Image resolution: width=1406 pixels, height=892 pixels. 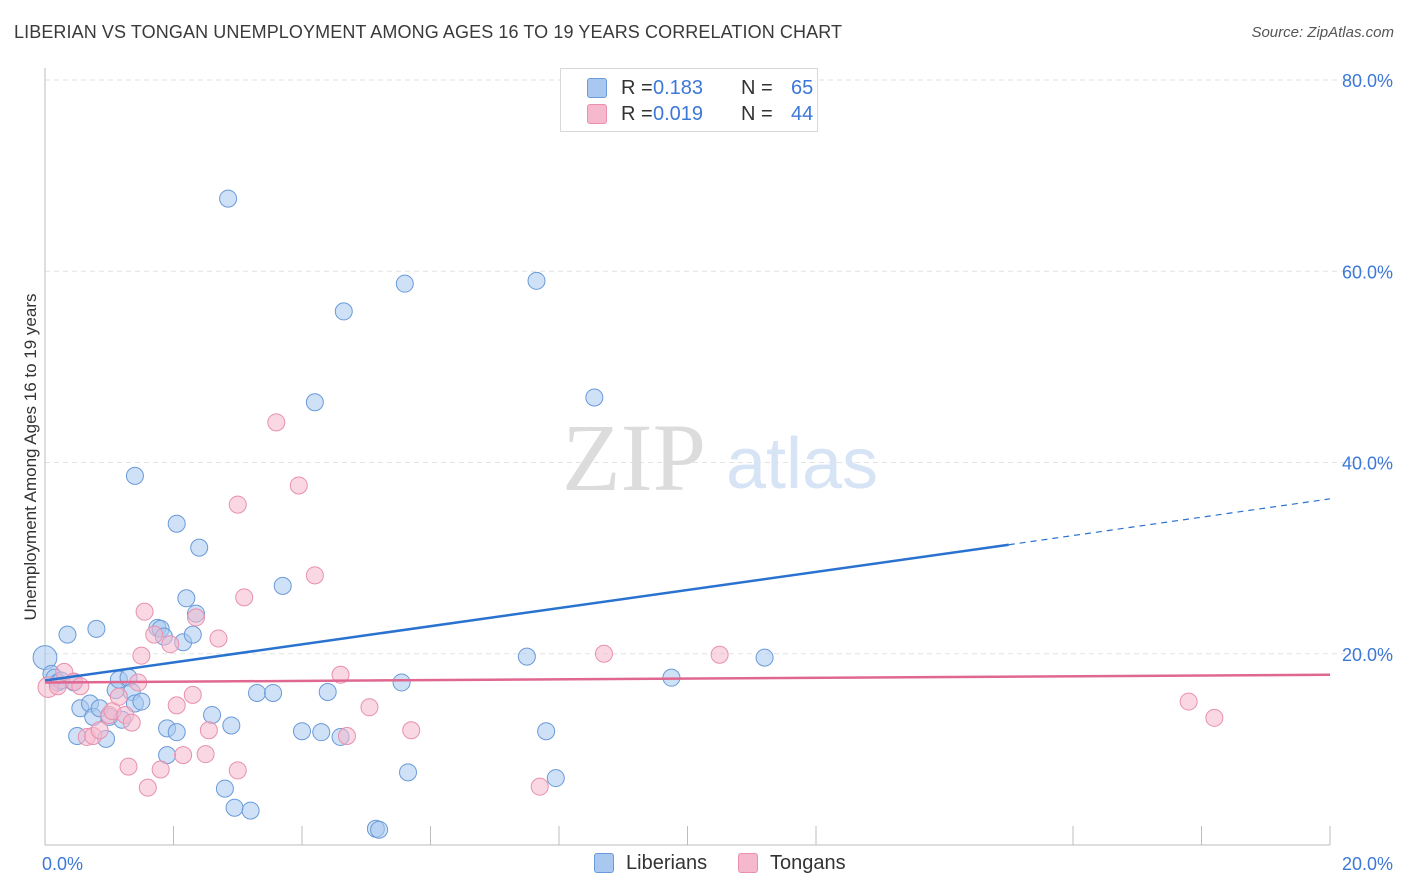 What do you see at coordinates (678, 88) in the screenshot?
I see `liberians-r-value: 0.183` at bounding box center [678, 88].